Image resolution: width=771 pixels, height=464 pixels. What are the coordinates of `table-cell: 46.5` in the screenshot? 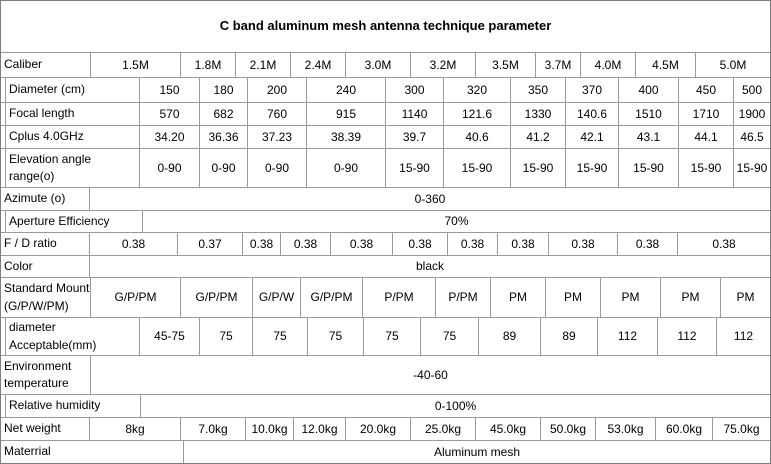 It's located at (752, 136).